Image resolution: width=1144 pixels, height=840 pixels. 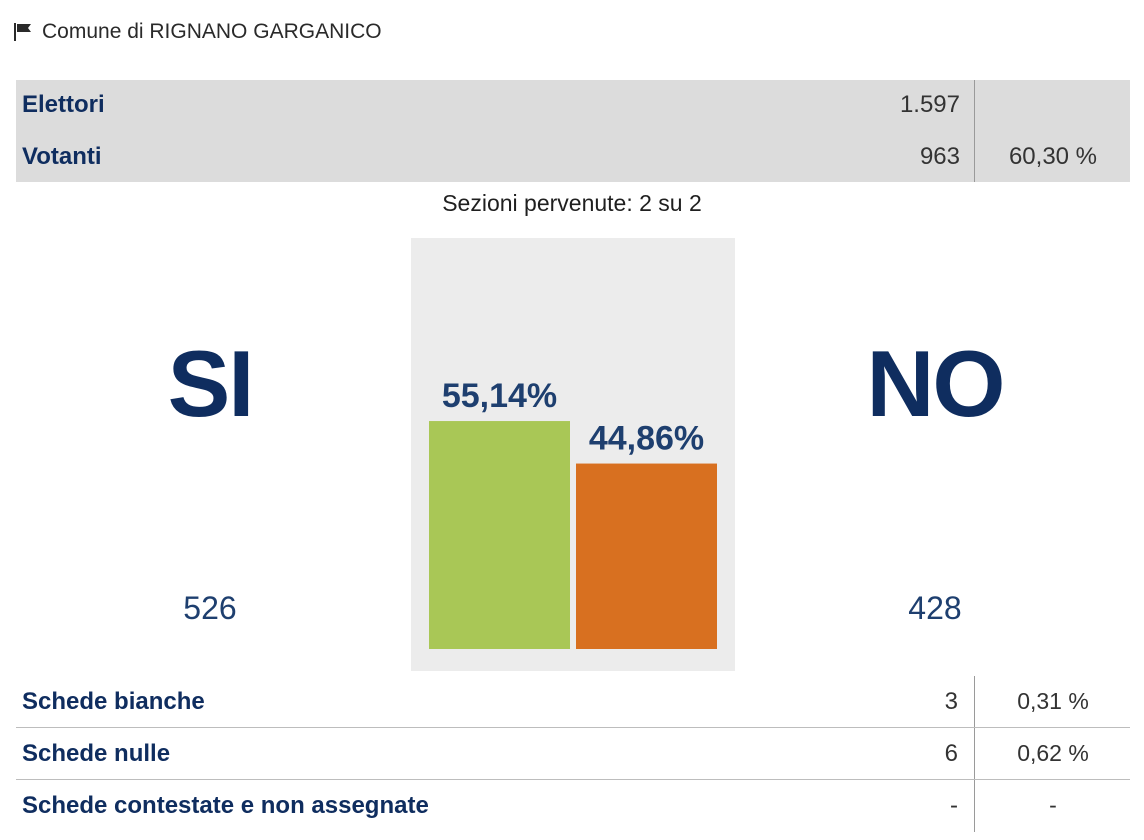 I want to click on row-schede-contestate: Schede contestate e non assegnate - -, so click(x=573, y=805).